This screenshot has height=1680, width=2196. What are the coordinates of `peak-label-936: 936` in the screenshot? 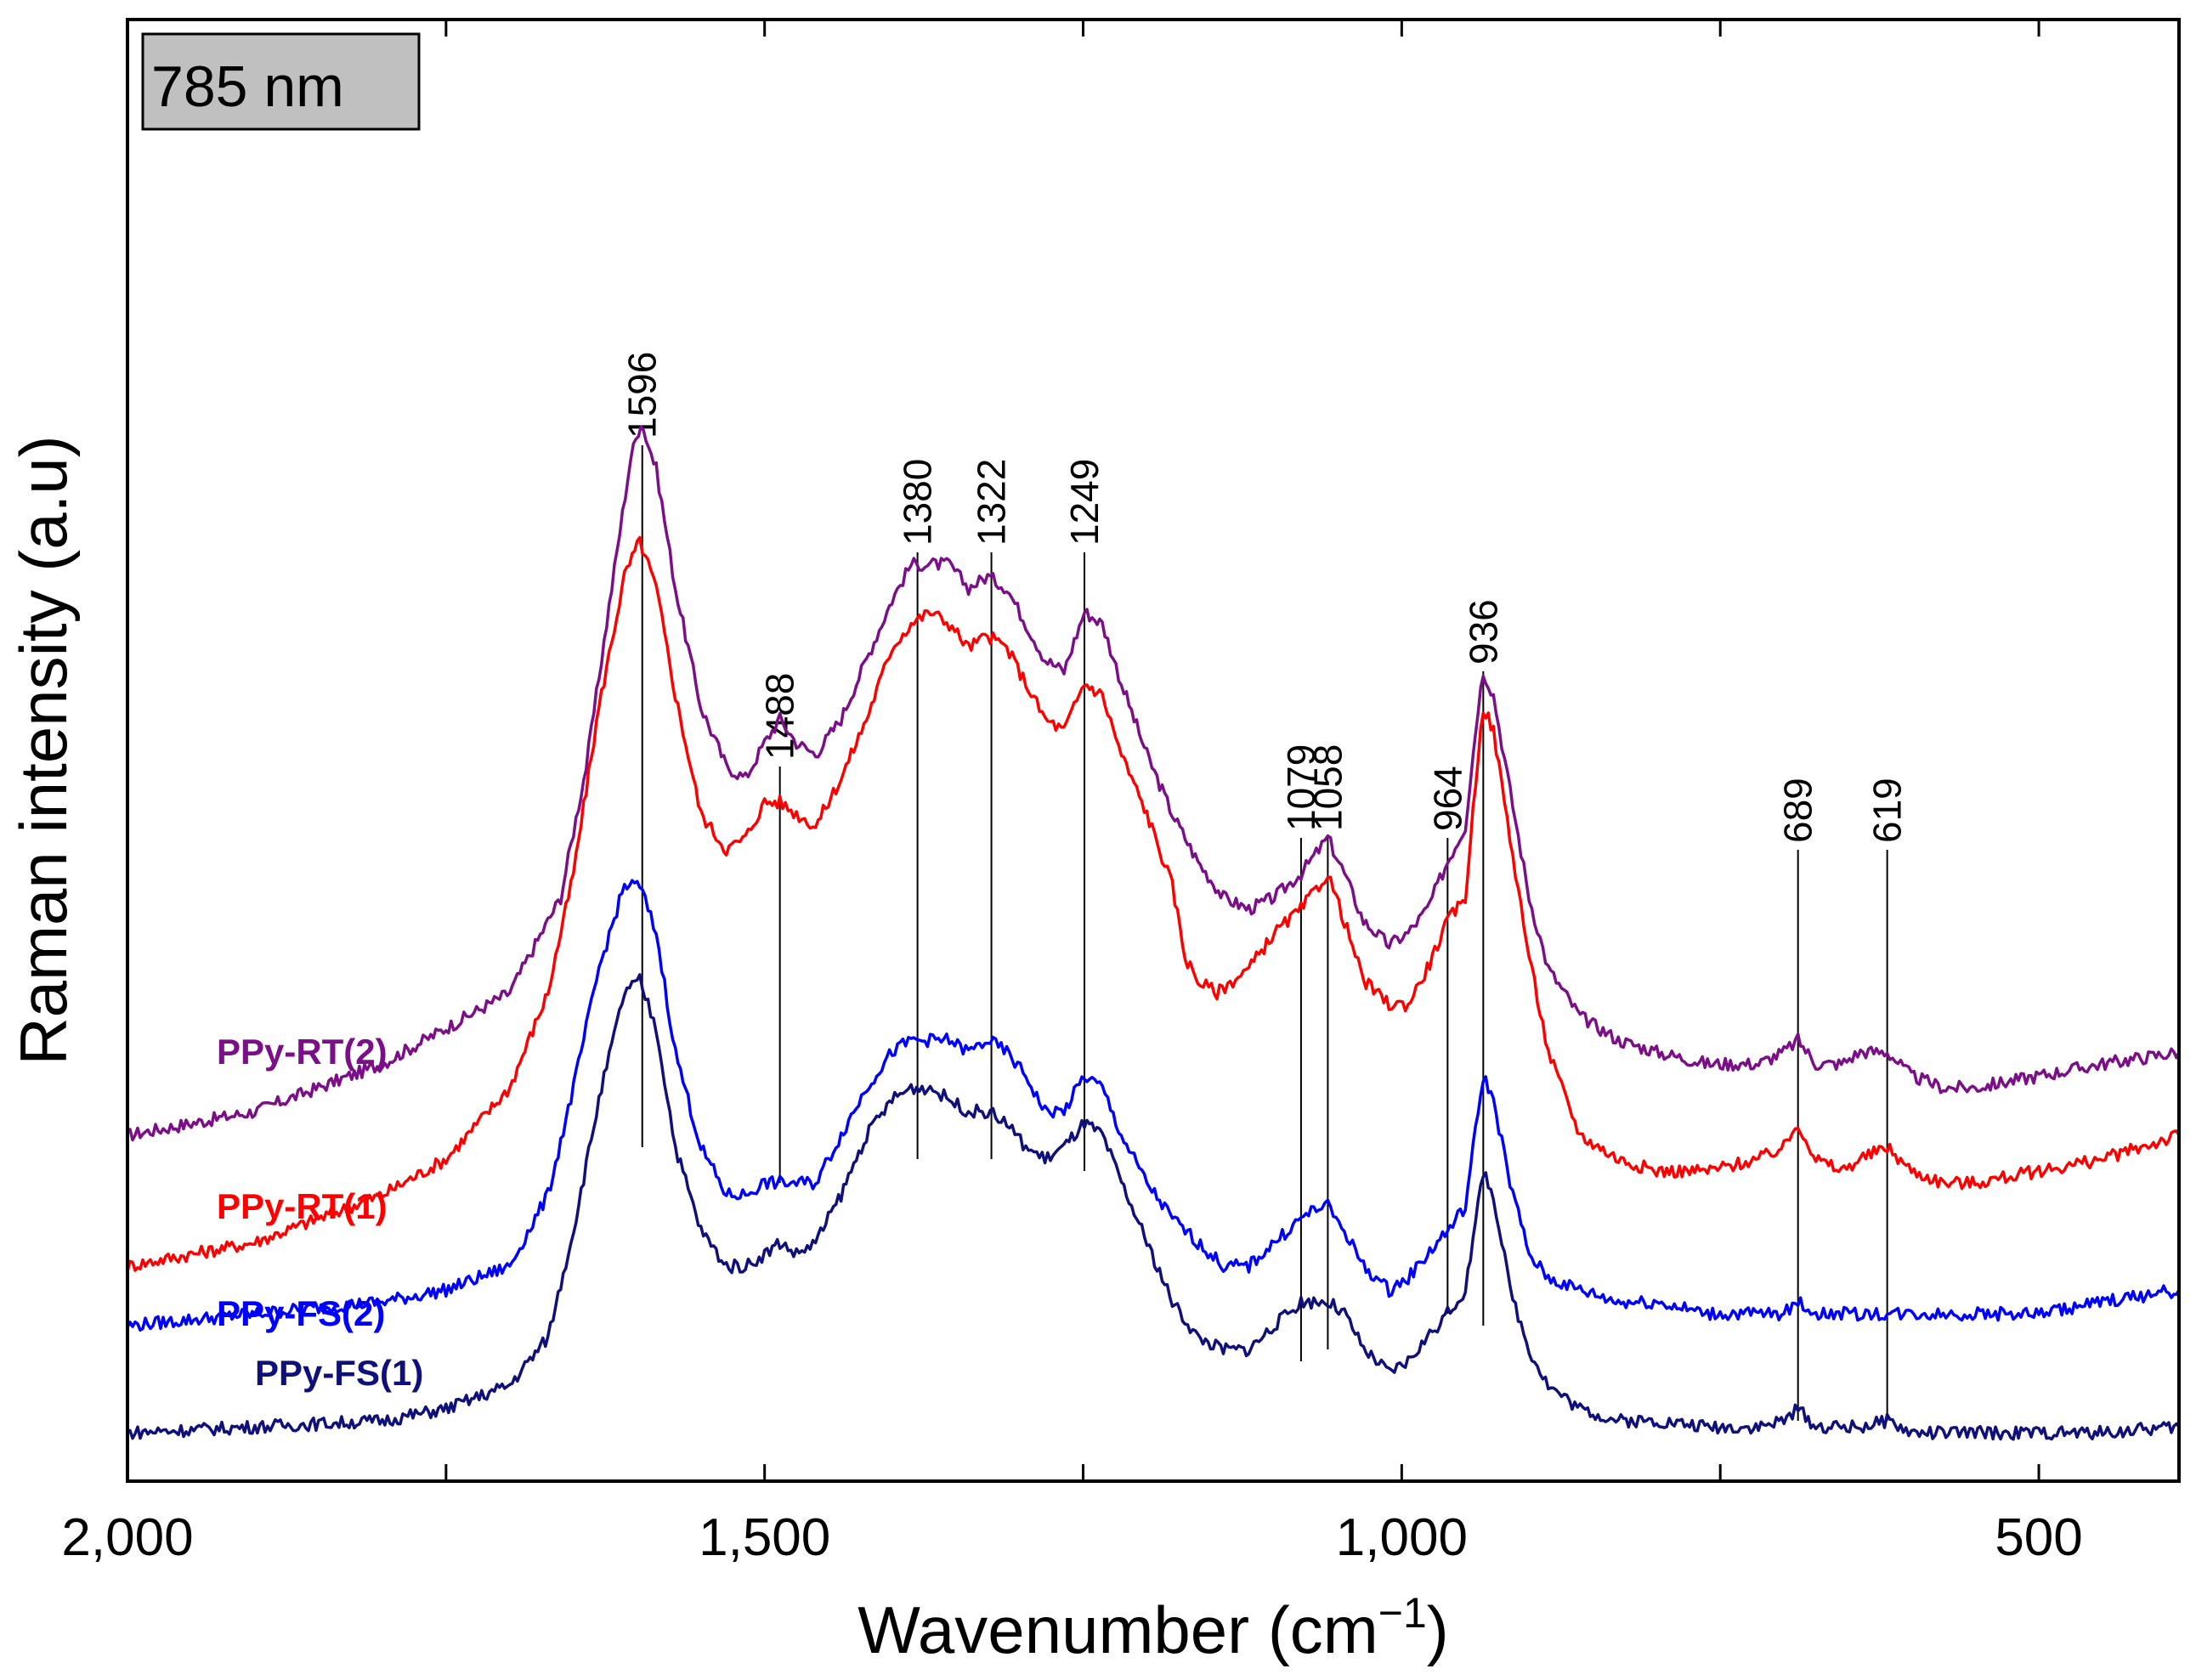 It's located at (1483, 632).